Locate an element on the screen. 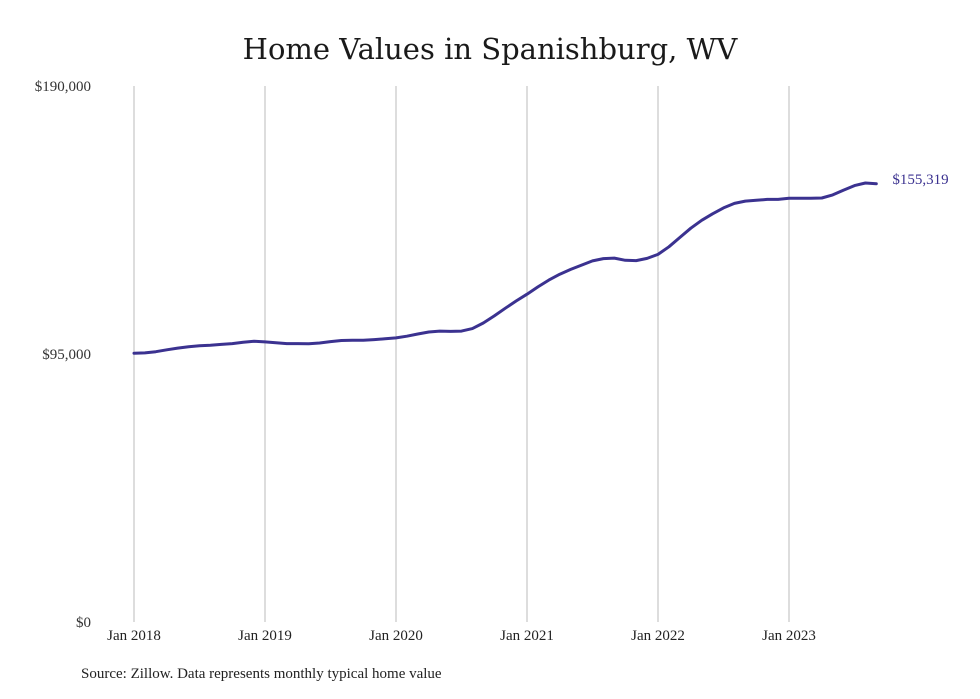 This screenshot has width=980, height=699. x-tick-label: Jan 2021 is located at coordinates (527, 636).